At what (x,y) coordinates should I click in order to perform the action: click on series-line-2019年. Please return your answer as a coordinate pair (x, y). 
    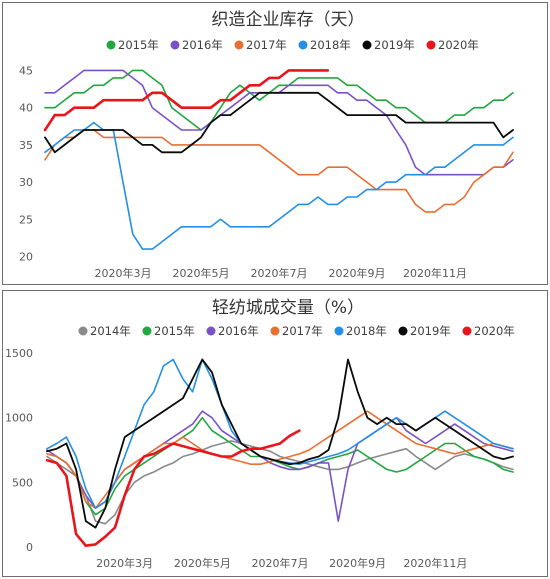
    Looking at the image, I should click on (279, 122).